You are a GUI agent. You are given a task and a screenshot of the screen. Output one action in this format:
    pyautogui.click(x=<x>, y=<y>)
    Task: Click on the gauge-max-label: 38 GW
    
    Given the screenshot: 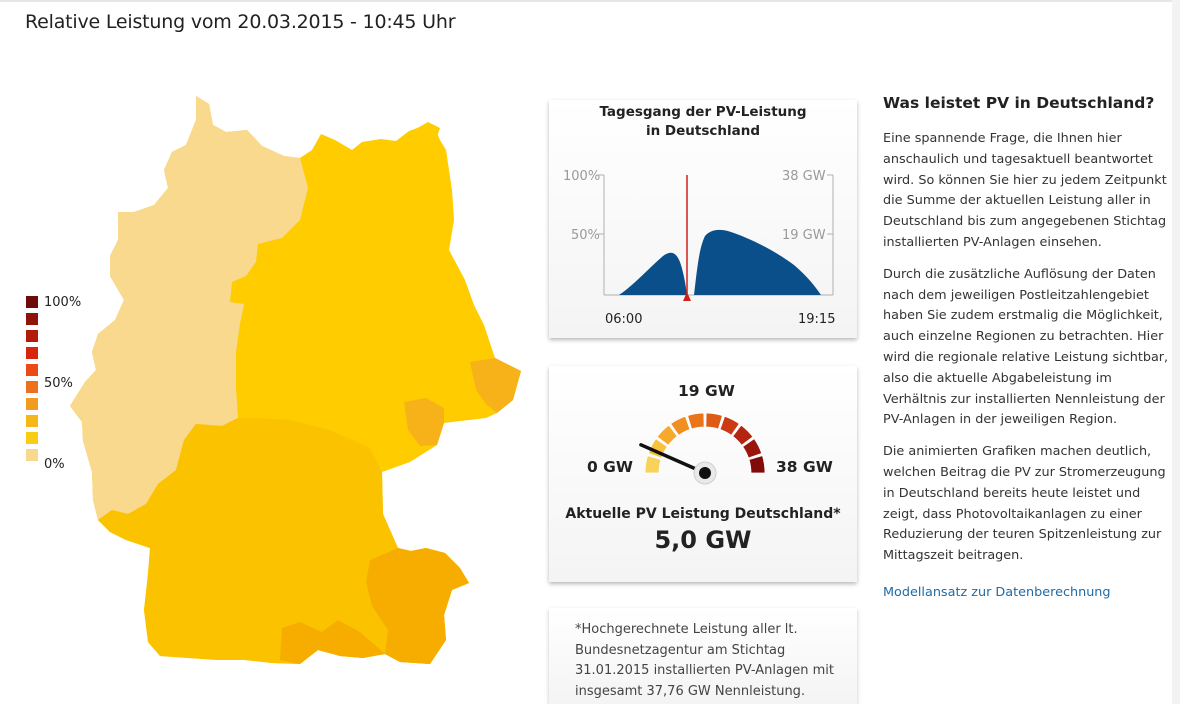 What is the action you would take?
    pyautogui.click(x=804, y=467)
    